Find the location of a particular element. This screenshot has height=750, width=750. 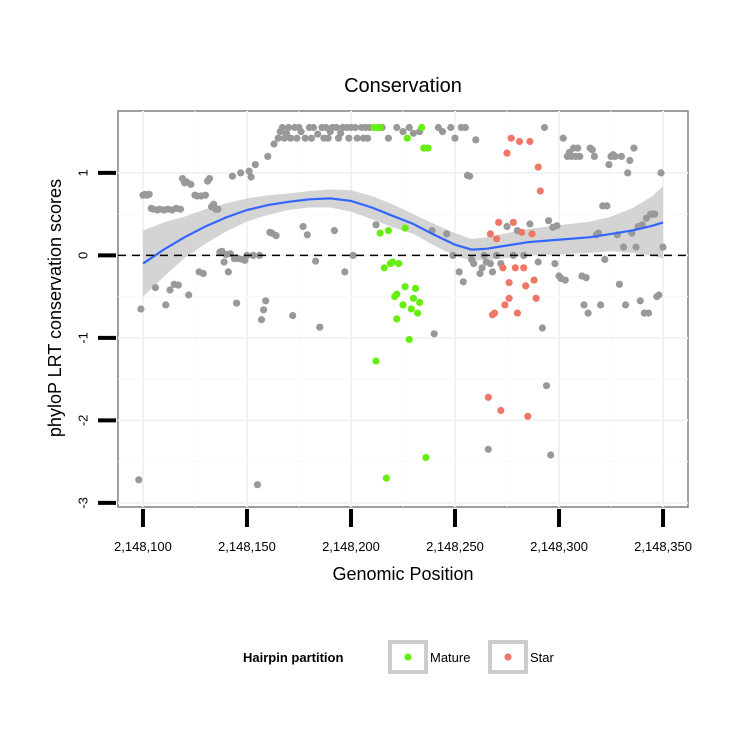

y-axis-title: phyloP LRT conservation scores is located at coordinates (55, 308).